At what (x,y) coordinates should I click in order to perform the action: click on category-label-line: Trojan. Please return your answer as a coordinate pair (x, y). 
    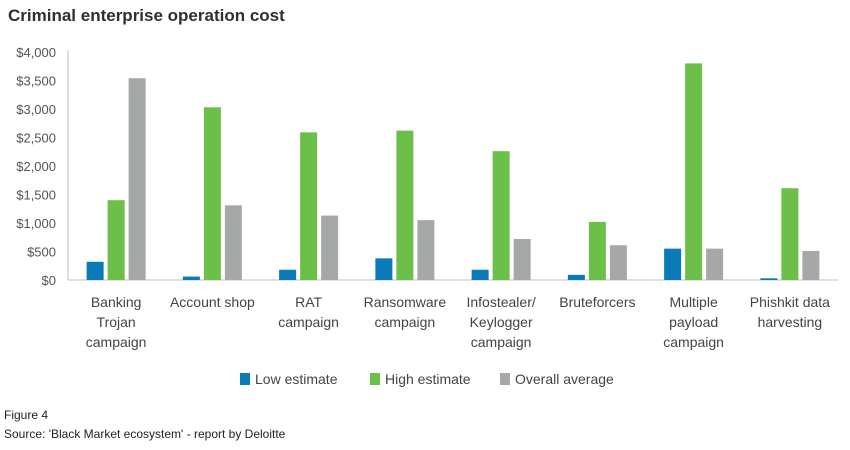
    Looking at the image, I should click on (116, 322).